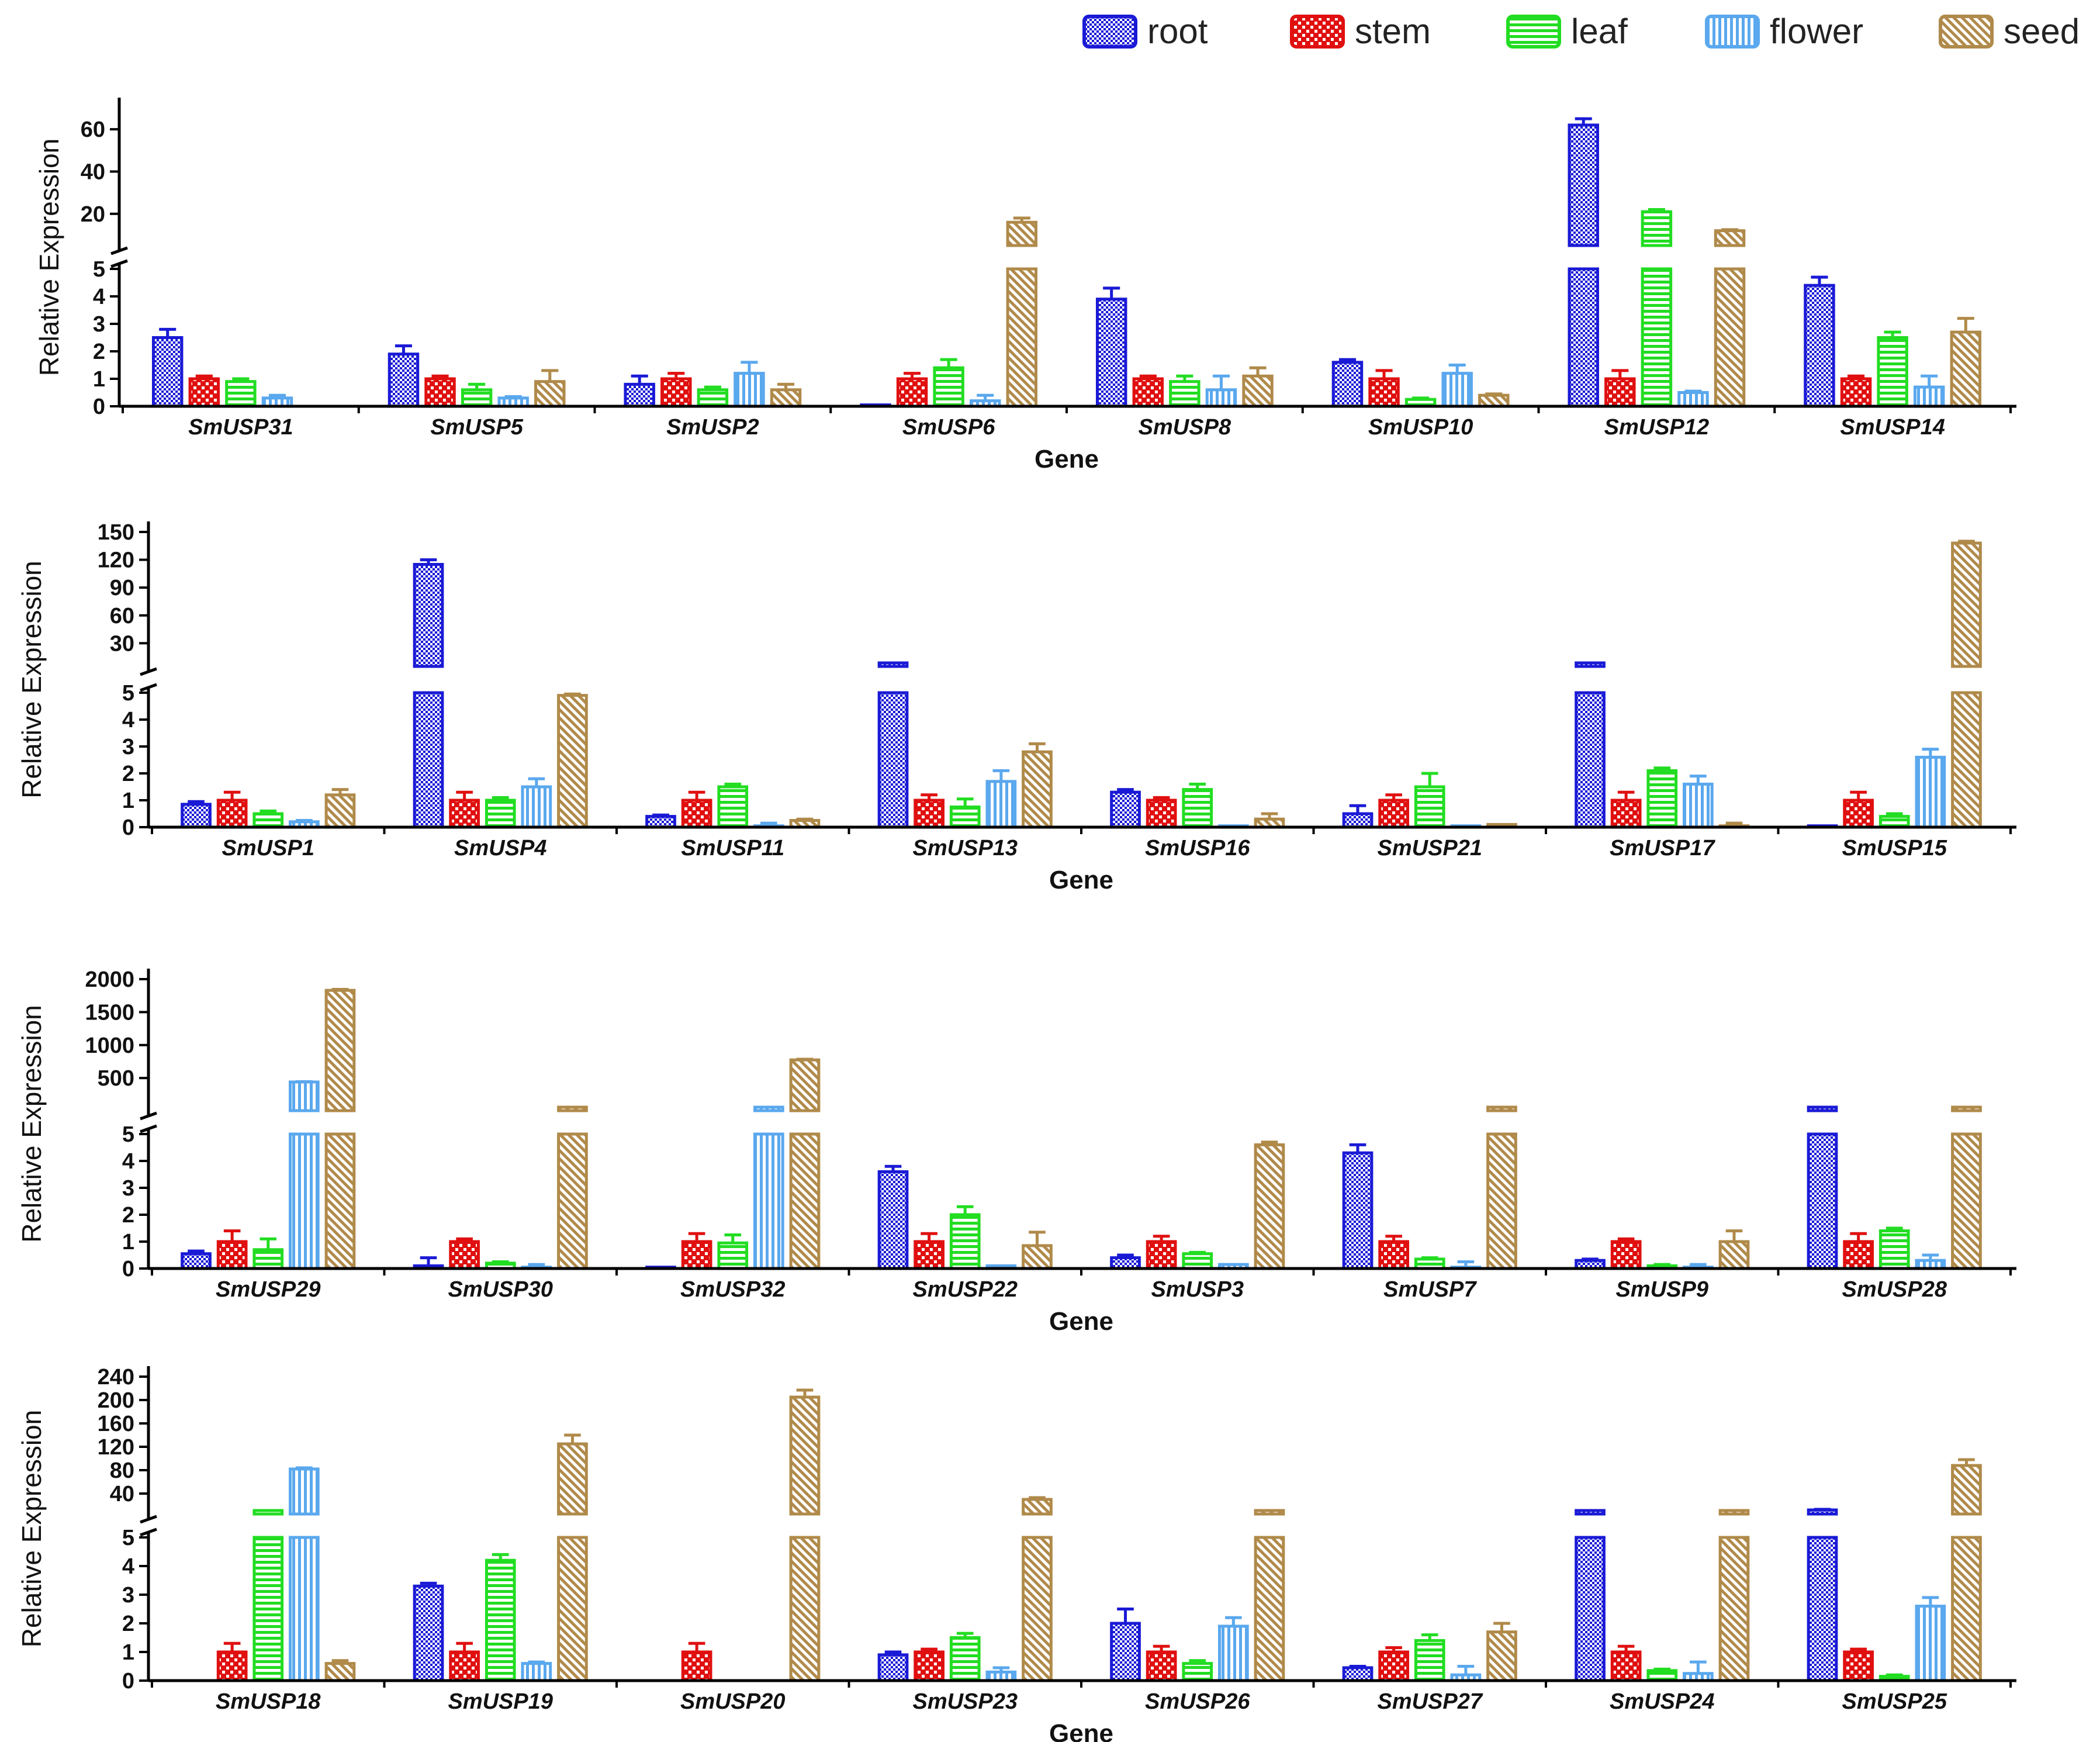 The width and height of the screenshot is (2100, 1742). I want to click on bar-SmUSP4-leaf, so click(500, 814).